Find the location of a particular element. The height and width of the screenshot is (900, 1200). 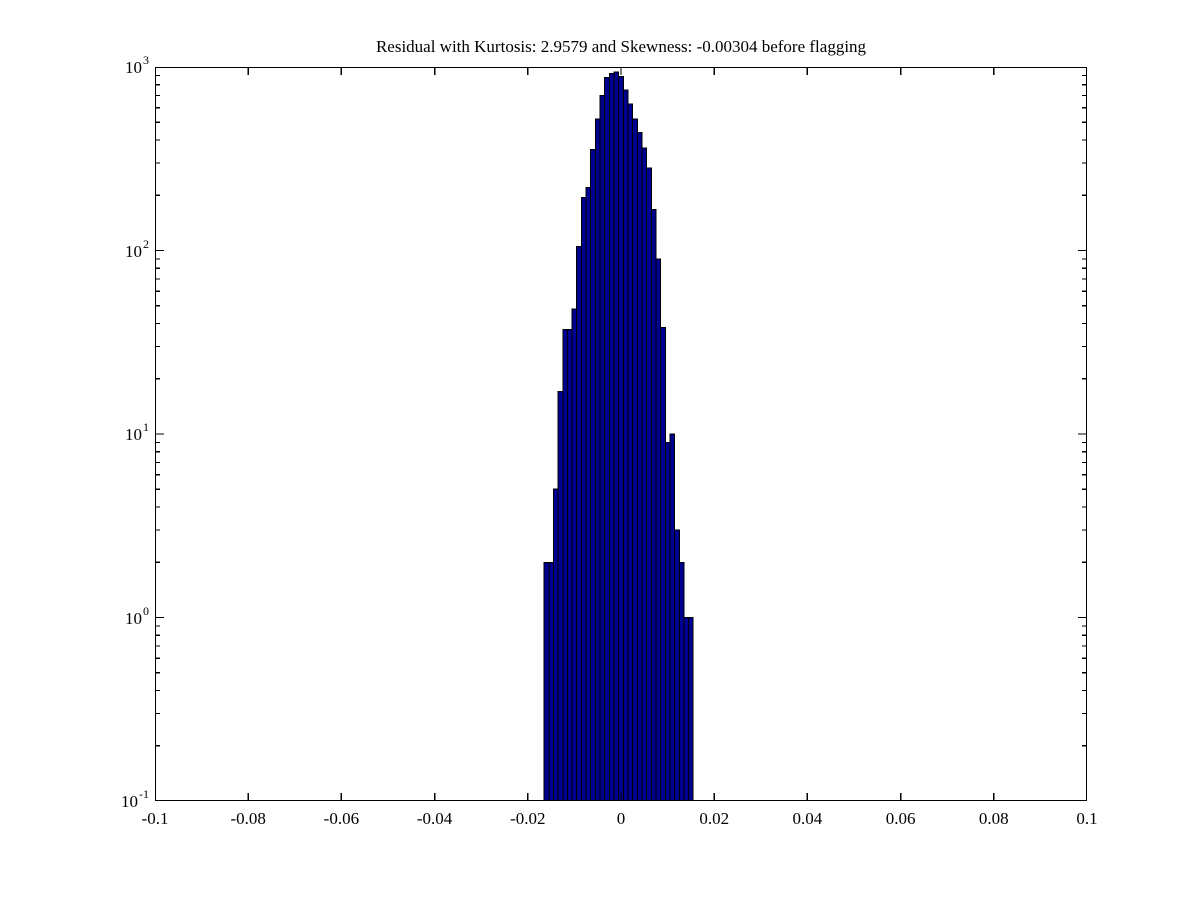

y-tick-exponent: 1 is located at coordinates (146, 427).